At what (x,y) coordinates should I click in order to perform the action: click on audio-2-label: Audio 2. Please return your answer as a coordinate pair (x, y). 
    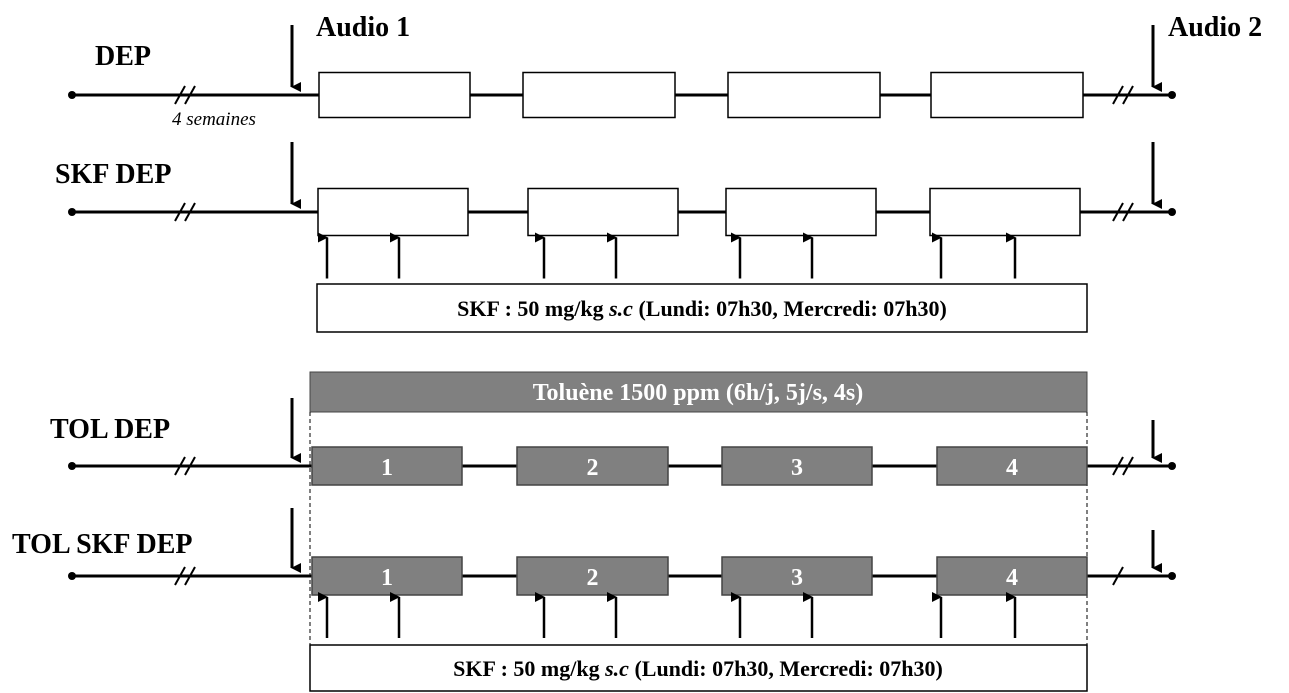
    Looking at the image, I should click on (1215, 27).